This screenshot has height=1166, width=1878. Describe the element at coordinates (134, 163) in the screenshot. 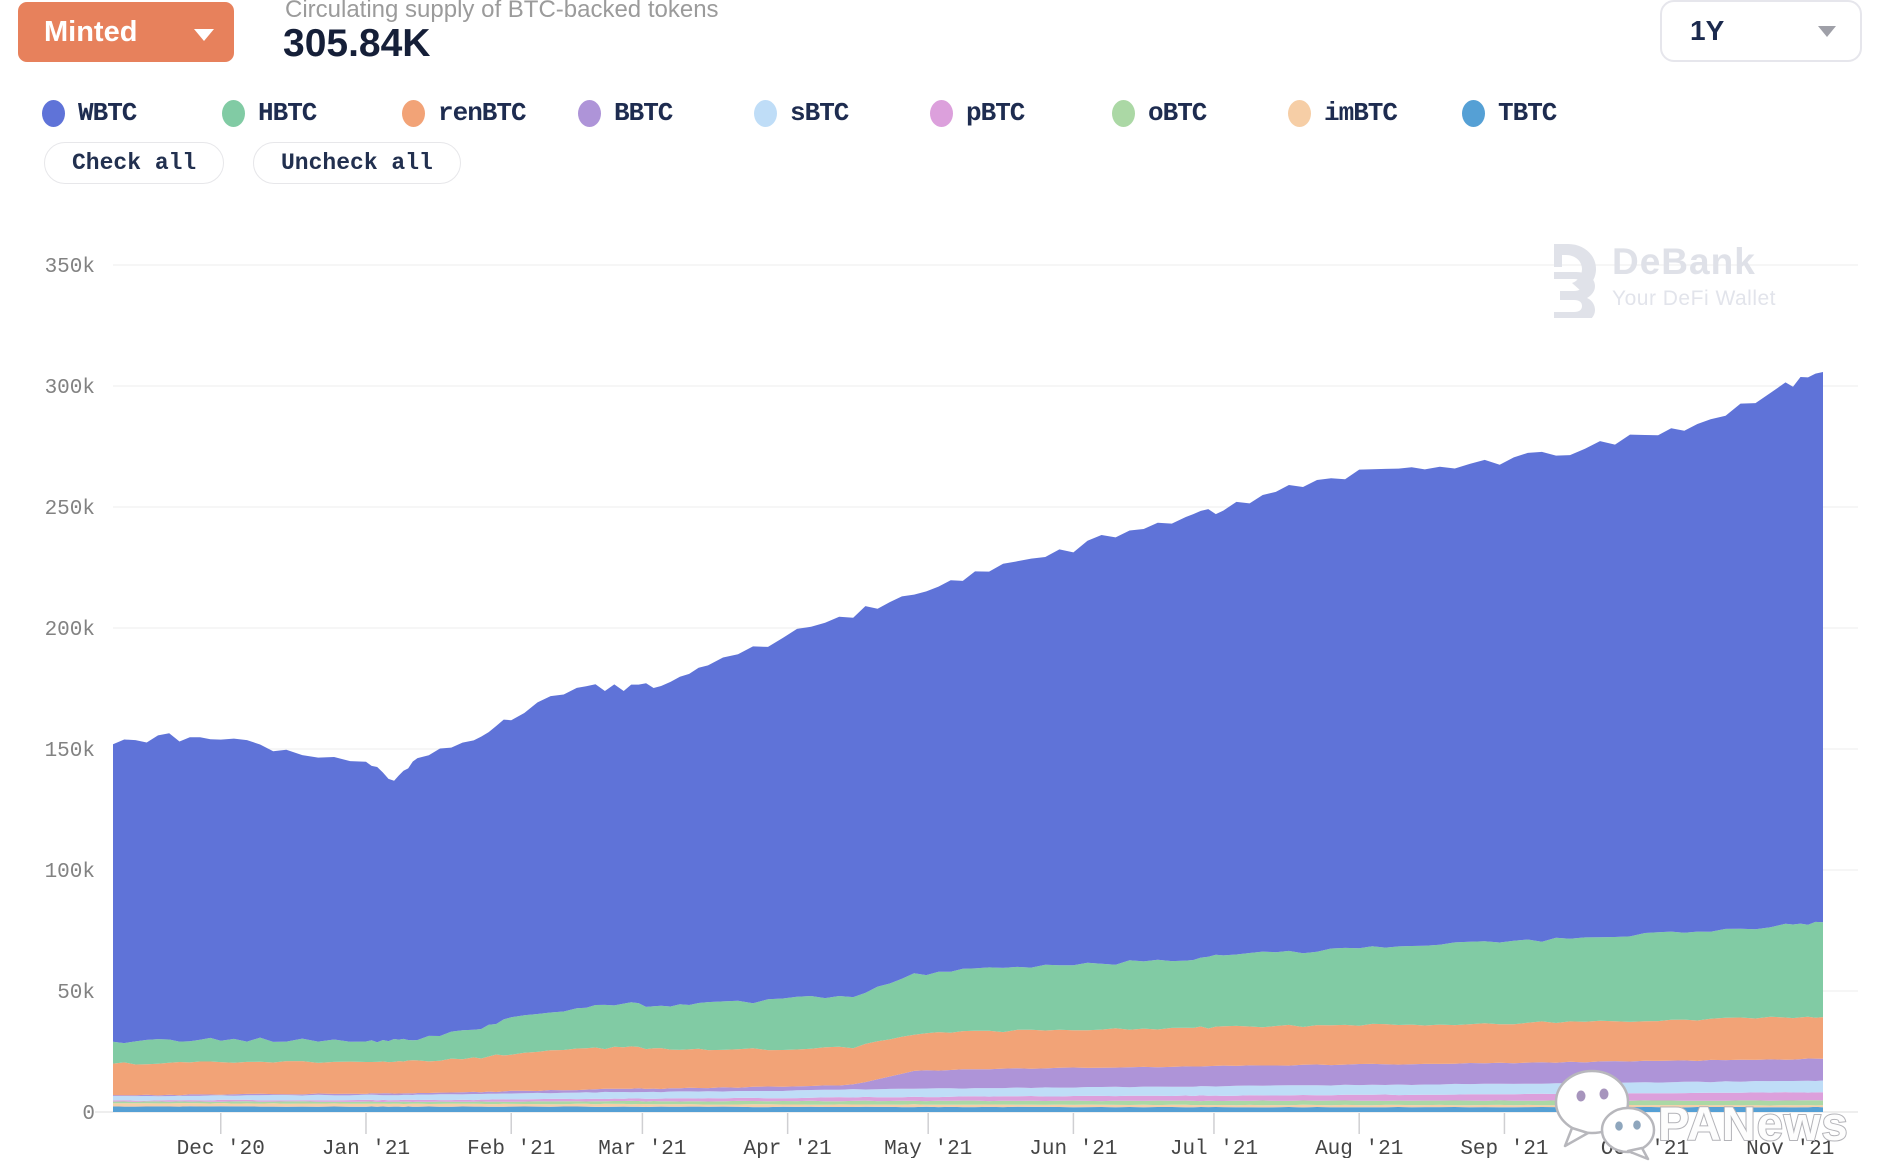

I see `check-all-button: Check all` at that location.